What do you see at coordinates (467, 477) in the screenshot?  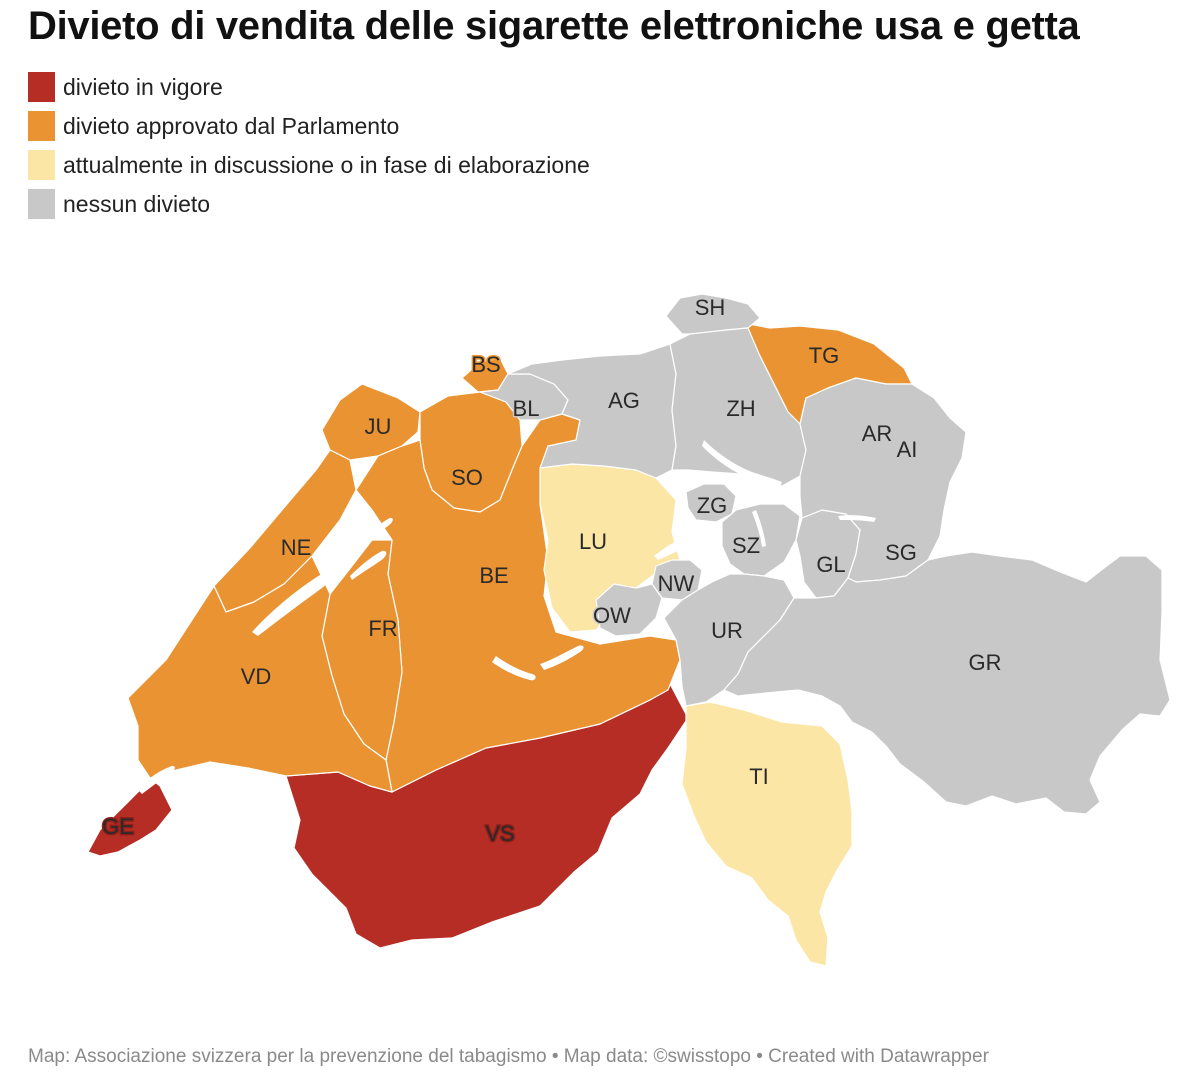 I see `canton-label-so: SO` at bounding box center [467, 477].